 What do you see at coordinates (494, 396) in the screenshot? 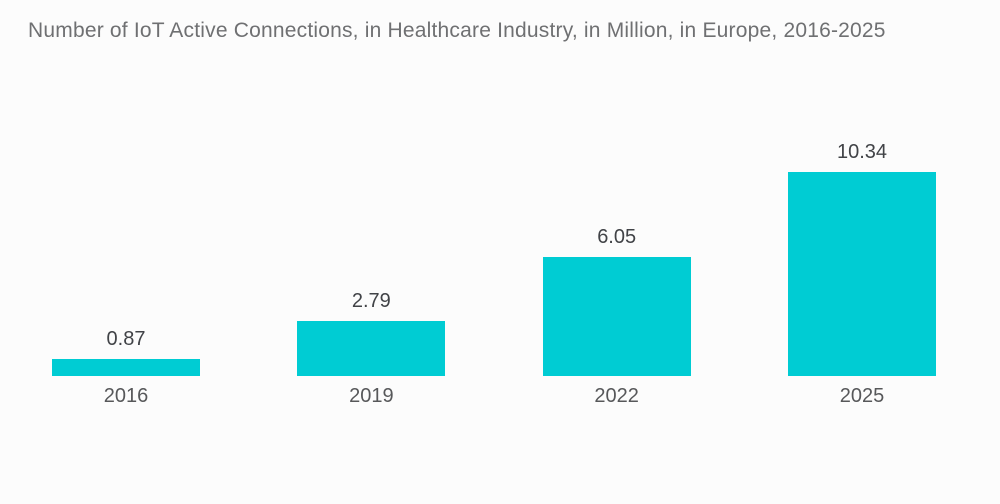
I see `x-axis: 2016 2019 2022 2025` at bounding box center [494, 396].